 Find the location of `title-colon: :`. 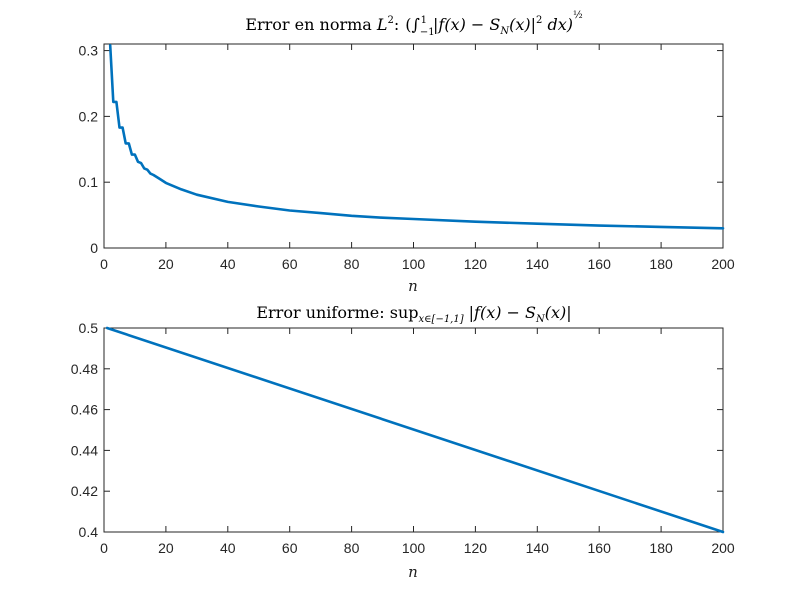

title-colon: : is located at coordinates (396, 24).